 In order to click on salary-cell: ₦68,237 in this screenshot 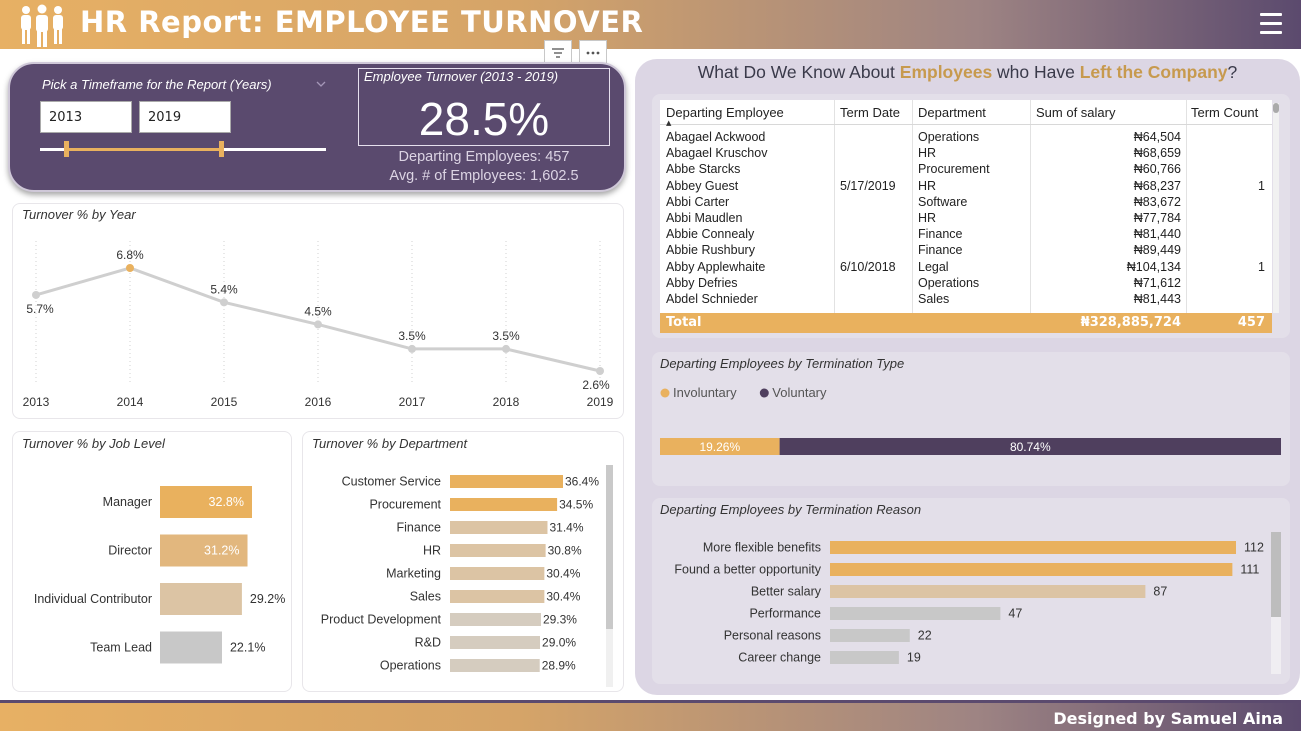, I will do `click(1157, 185)`.